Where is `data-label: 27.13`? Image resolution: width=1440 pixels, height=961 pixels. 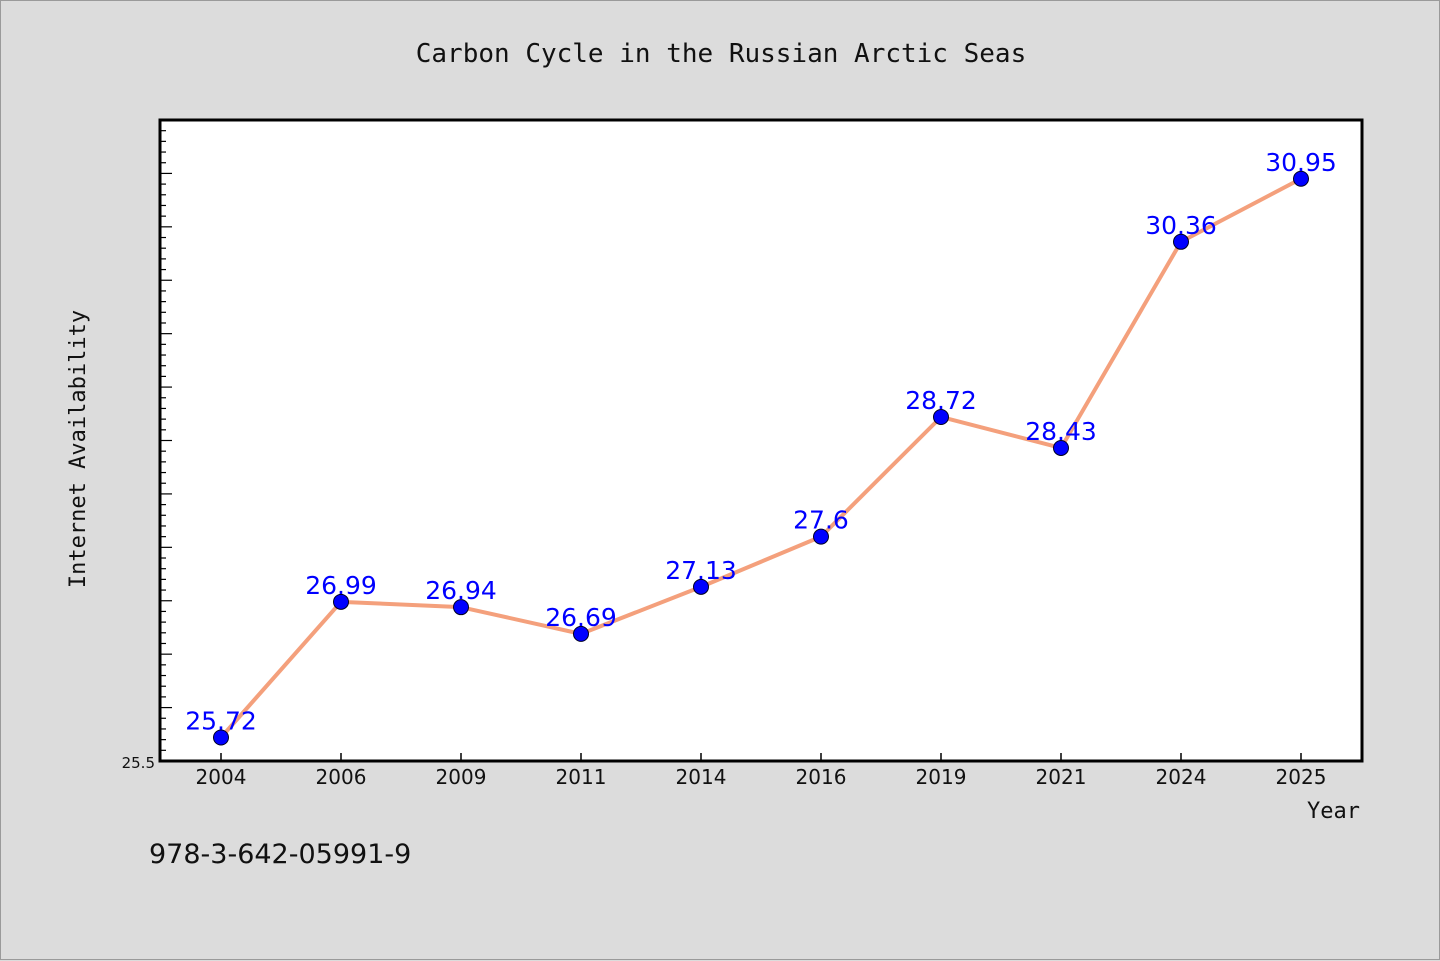 data-label: 27.13 is located at coordinates (701, 570).